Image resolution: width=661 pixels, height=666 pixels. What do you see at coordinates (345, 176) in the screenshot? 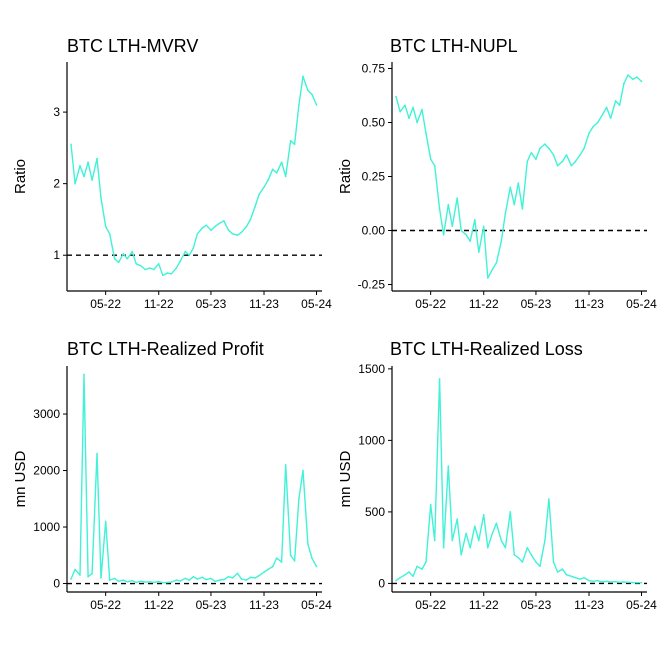
I see `y-axis-label-2: Ratio` at bounding box center [345, 176].